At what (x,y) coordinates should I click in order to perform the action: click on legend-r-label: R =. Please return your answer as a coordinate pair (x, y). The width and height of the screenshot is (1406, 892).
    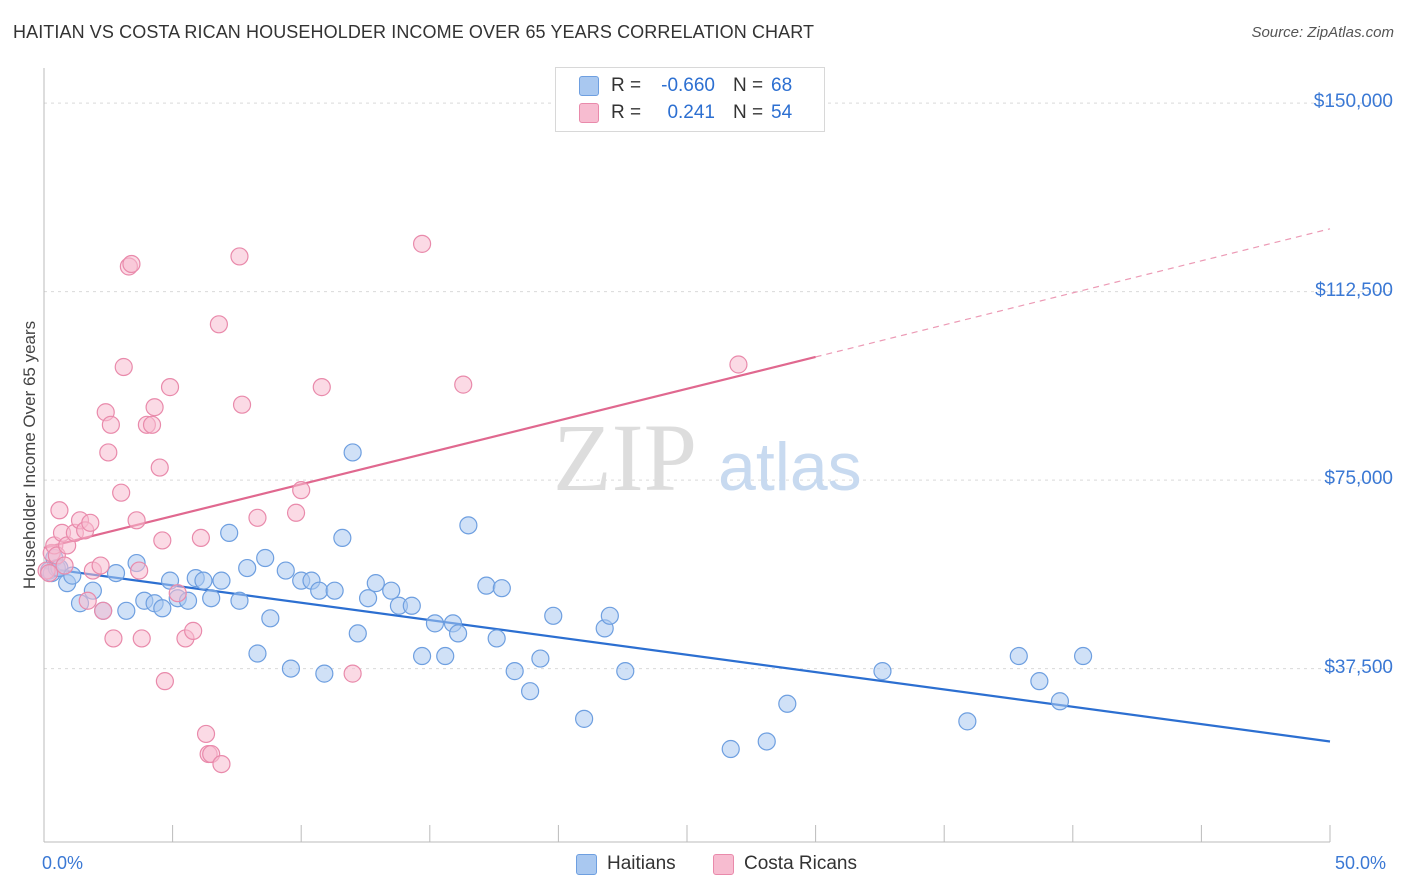
    Looking at the image, I should click on (626, 112).